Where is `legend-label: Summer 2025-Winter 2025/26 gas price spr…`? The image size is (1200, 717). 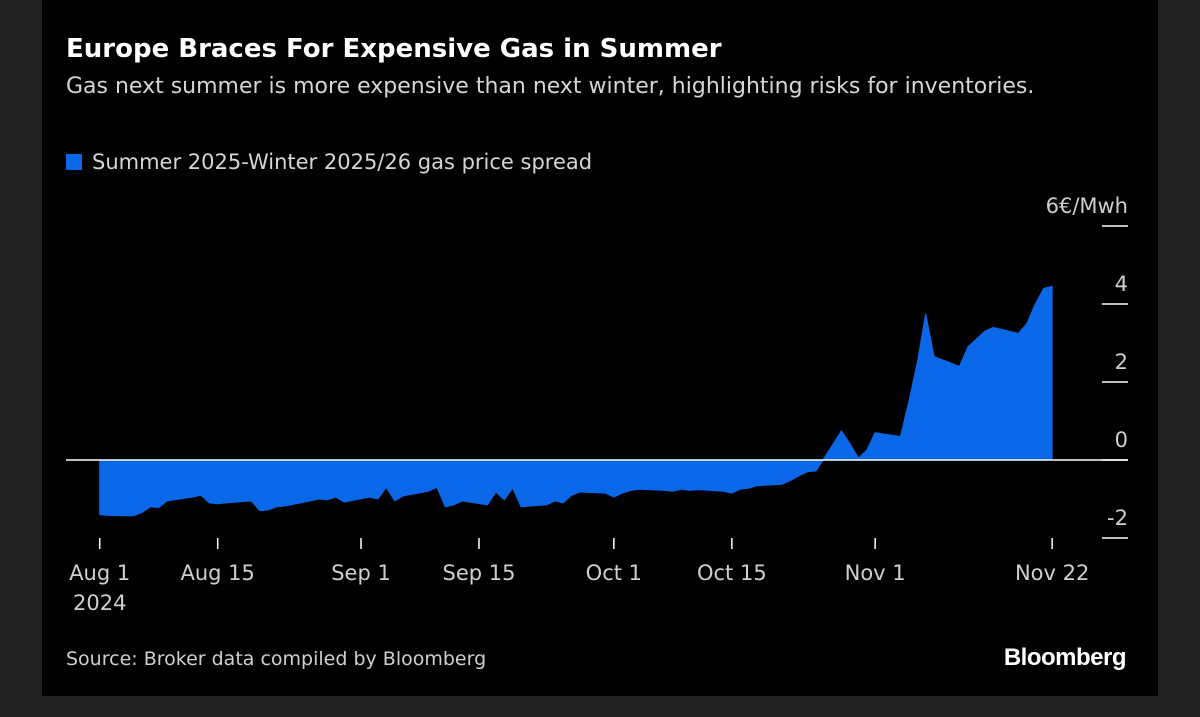 legend-label: Summer 2025-Winter 2025/26 gas price spr… is located at coordinates (342, 162).